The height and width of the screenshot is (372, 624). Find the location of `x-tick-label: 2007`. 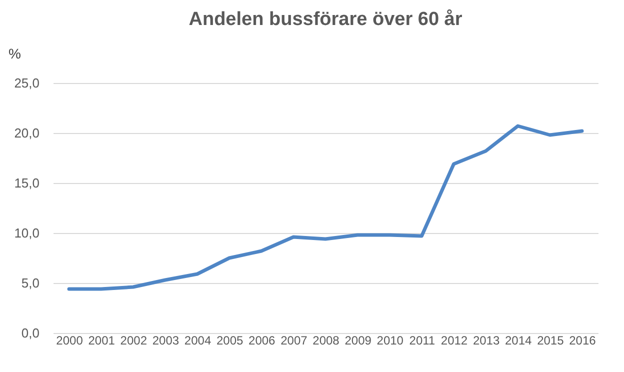

x-tick-label: 2007 is located at coordinates (294, 341).